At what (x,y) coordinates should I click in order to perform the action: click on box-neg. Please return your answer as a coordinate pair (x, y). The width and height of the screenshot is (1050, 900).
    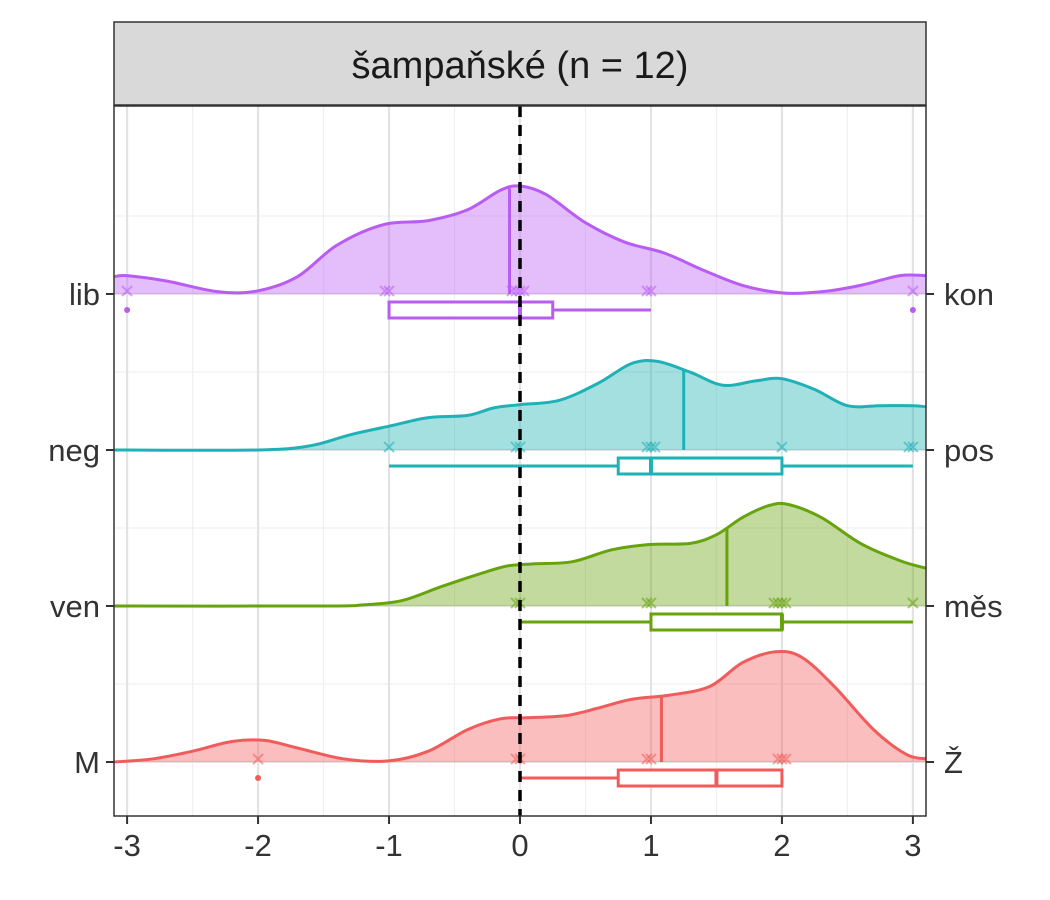
    Looking at the image, I should click on (700, 466).